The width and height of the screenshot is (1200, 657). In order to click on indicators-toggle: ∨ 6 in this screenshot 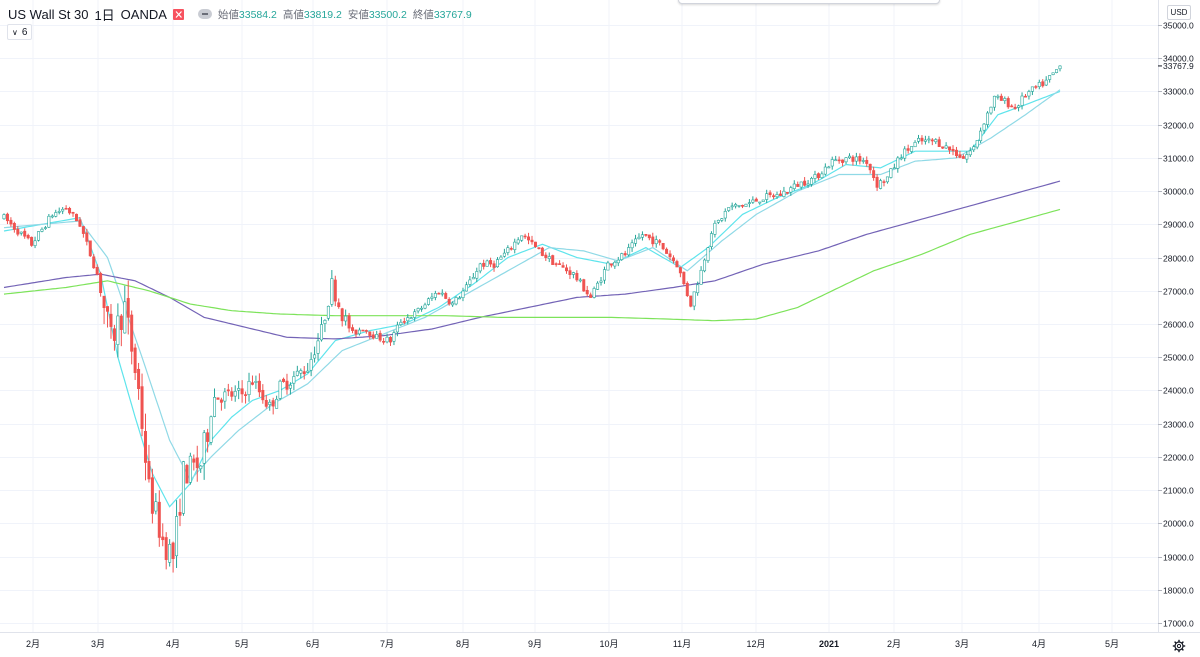, I will do `click(20, 32)`.